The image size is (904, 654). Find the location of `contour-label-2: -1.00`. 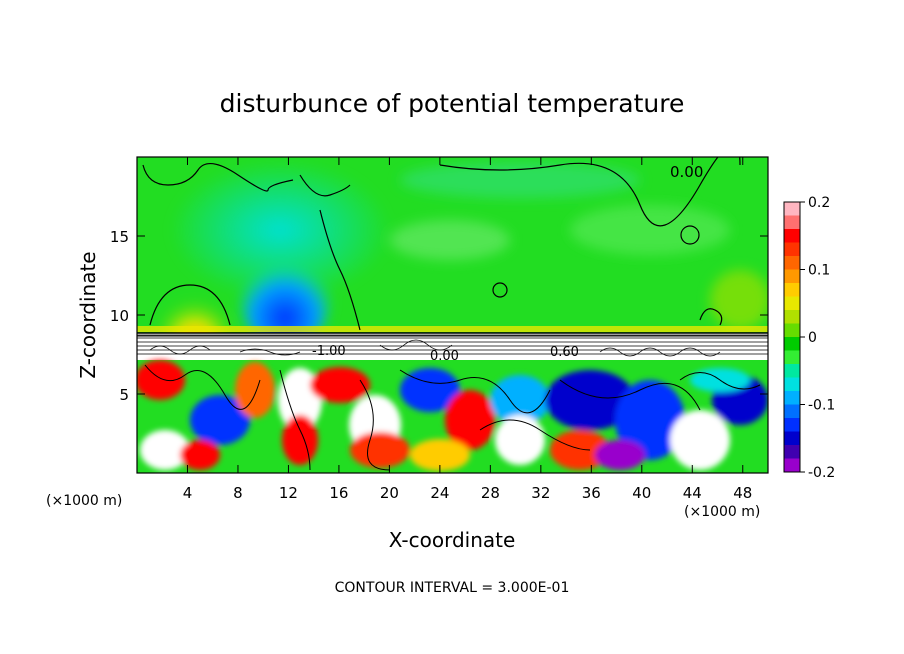

contour-label-2: -1.00 is located at coordinates (329, 351).